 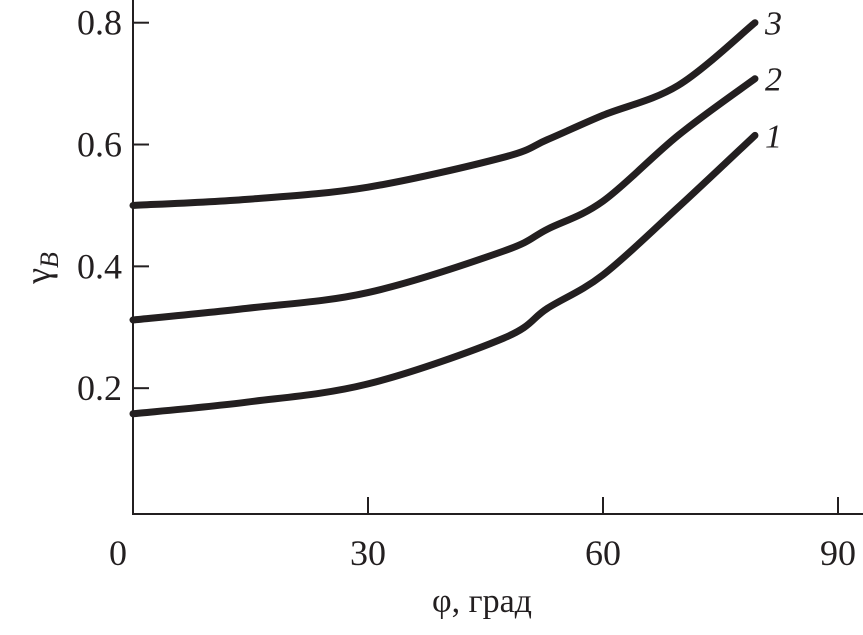 What do you see at coordinates (49, 260) in the screenshot?
I see `y-axis-label-sub: B` at bounding box center [49, 260].